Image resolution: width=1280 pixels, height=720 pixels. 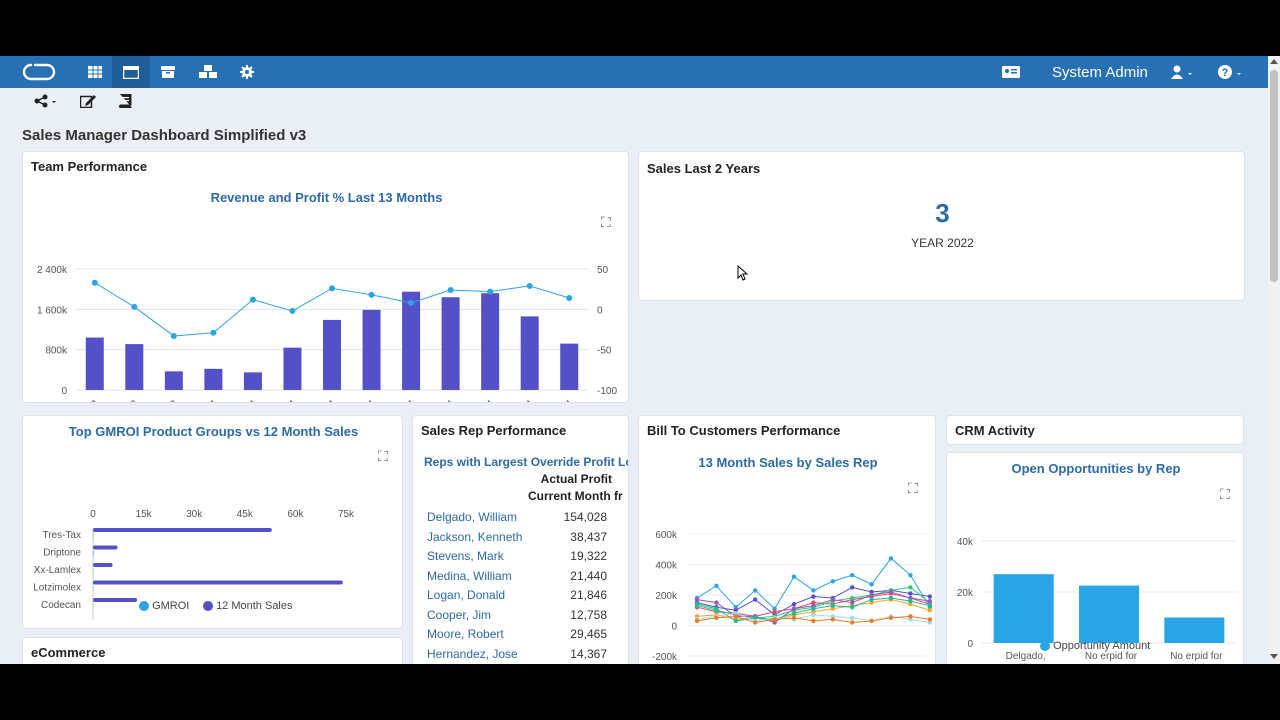 I want to click on rep-name: Delgado, William, so click(x=472, y=517).